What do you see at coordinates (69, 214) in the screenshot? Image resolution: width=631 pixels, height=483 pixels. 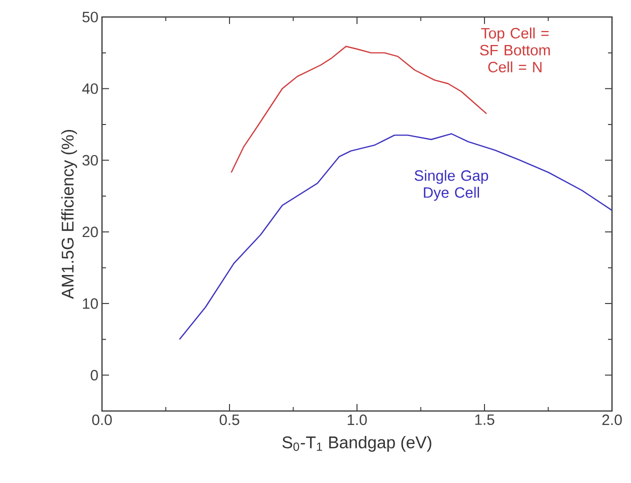 I see `y-axis-title: AM1.5G Efficiency (%)` at bounding box center [69, 214].